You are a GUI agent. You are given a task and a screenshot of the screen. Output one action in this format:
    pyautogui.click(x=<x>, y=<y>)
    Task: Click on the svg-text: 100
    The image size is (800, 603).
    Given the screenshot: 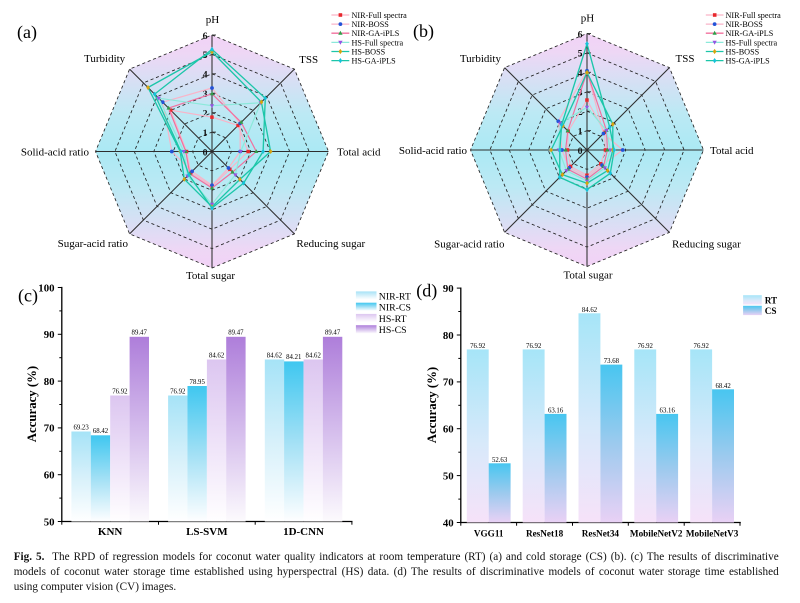 What is the action you would take?
    pyautogui.click(x=46, y=288)
    